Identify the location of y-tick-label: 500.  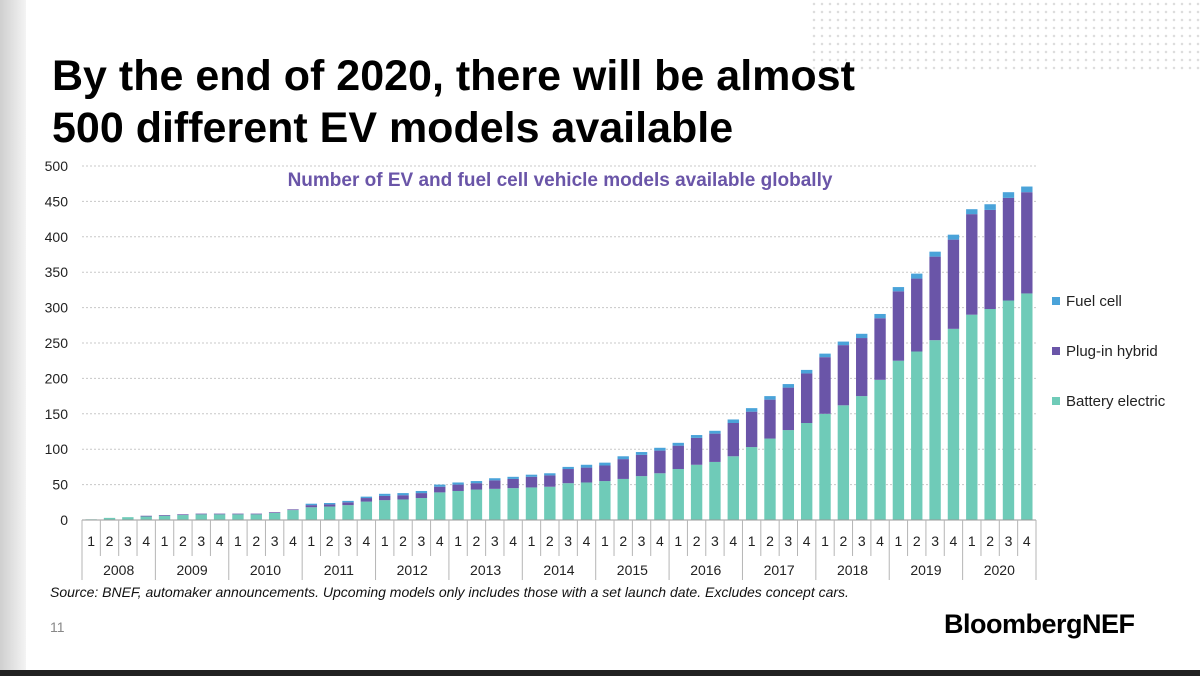
(57, 166).